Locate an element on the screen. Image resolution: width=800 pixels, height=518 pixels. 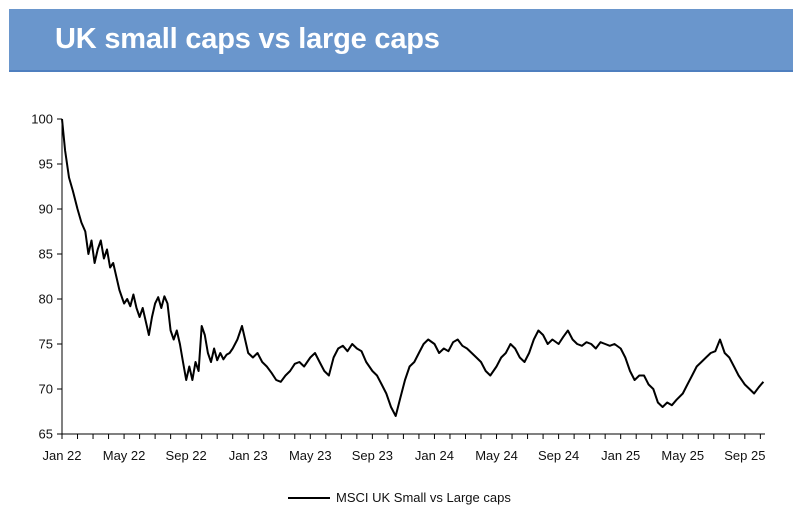
legend: MSCI UK Small vs Large caps is located at coordinates (399, 497).